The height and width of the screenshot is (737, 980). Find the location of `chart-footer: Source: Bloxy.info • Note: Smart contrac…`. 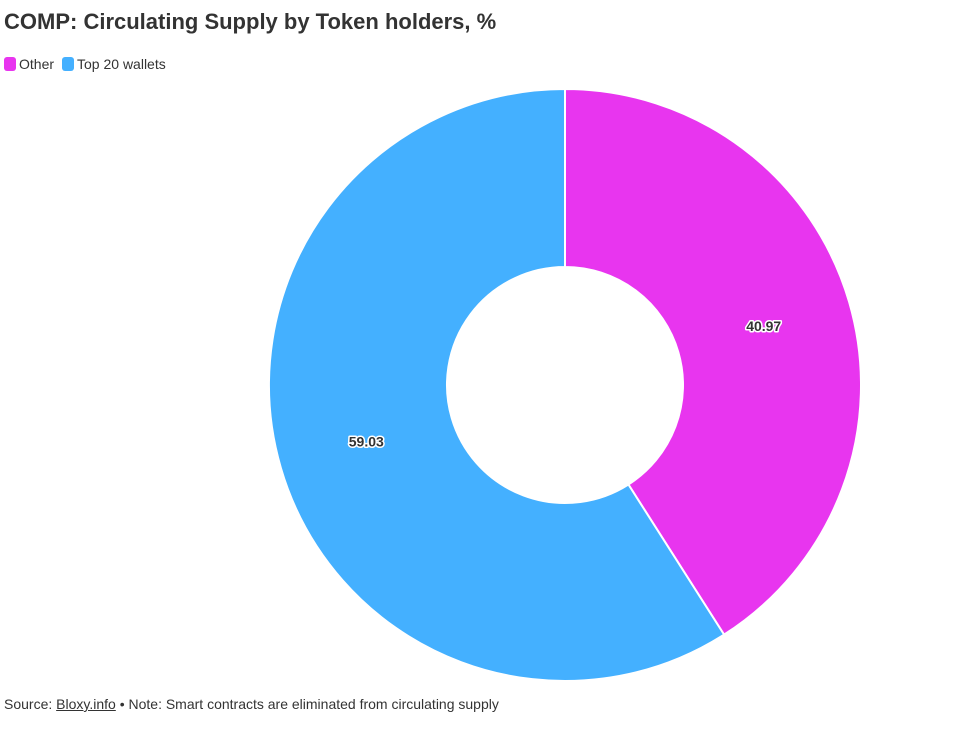

chart-footer: Source: Bloxy.info • Note: Smart contrac… is located at coordinates (251, 704).